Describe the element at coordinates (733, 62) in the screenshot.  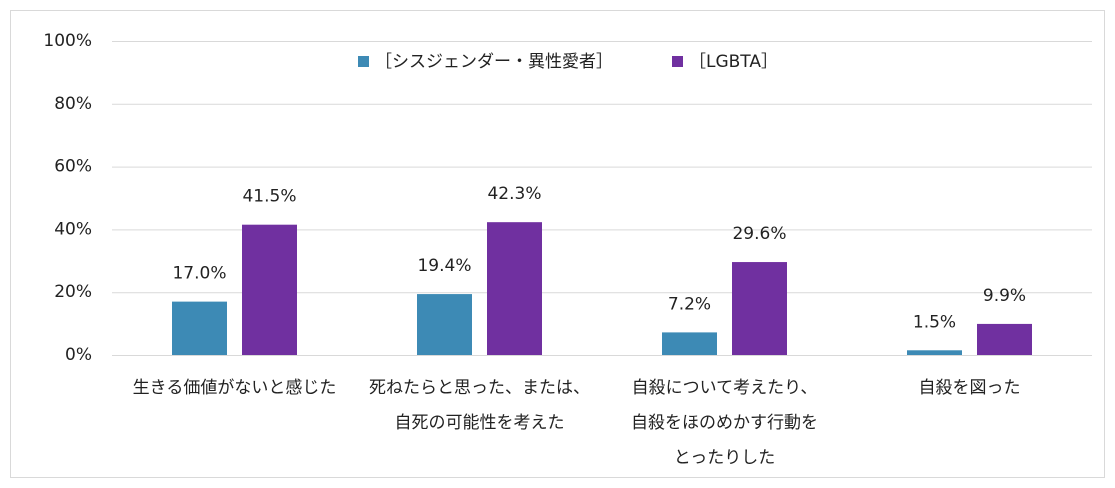
I see `legend-label: ［LGBTA］` at that location.